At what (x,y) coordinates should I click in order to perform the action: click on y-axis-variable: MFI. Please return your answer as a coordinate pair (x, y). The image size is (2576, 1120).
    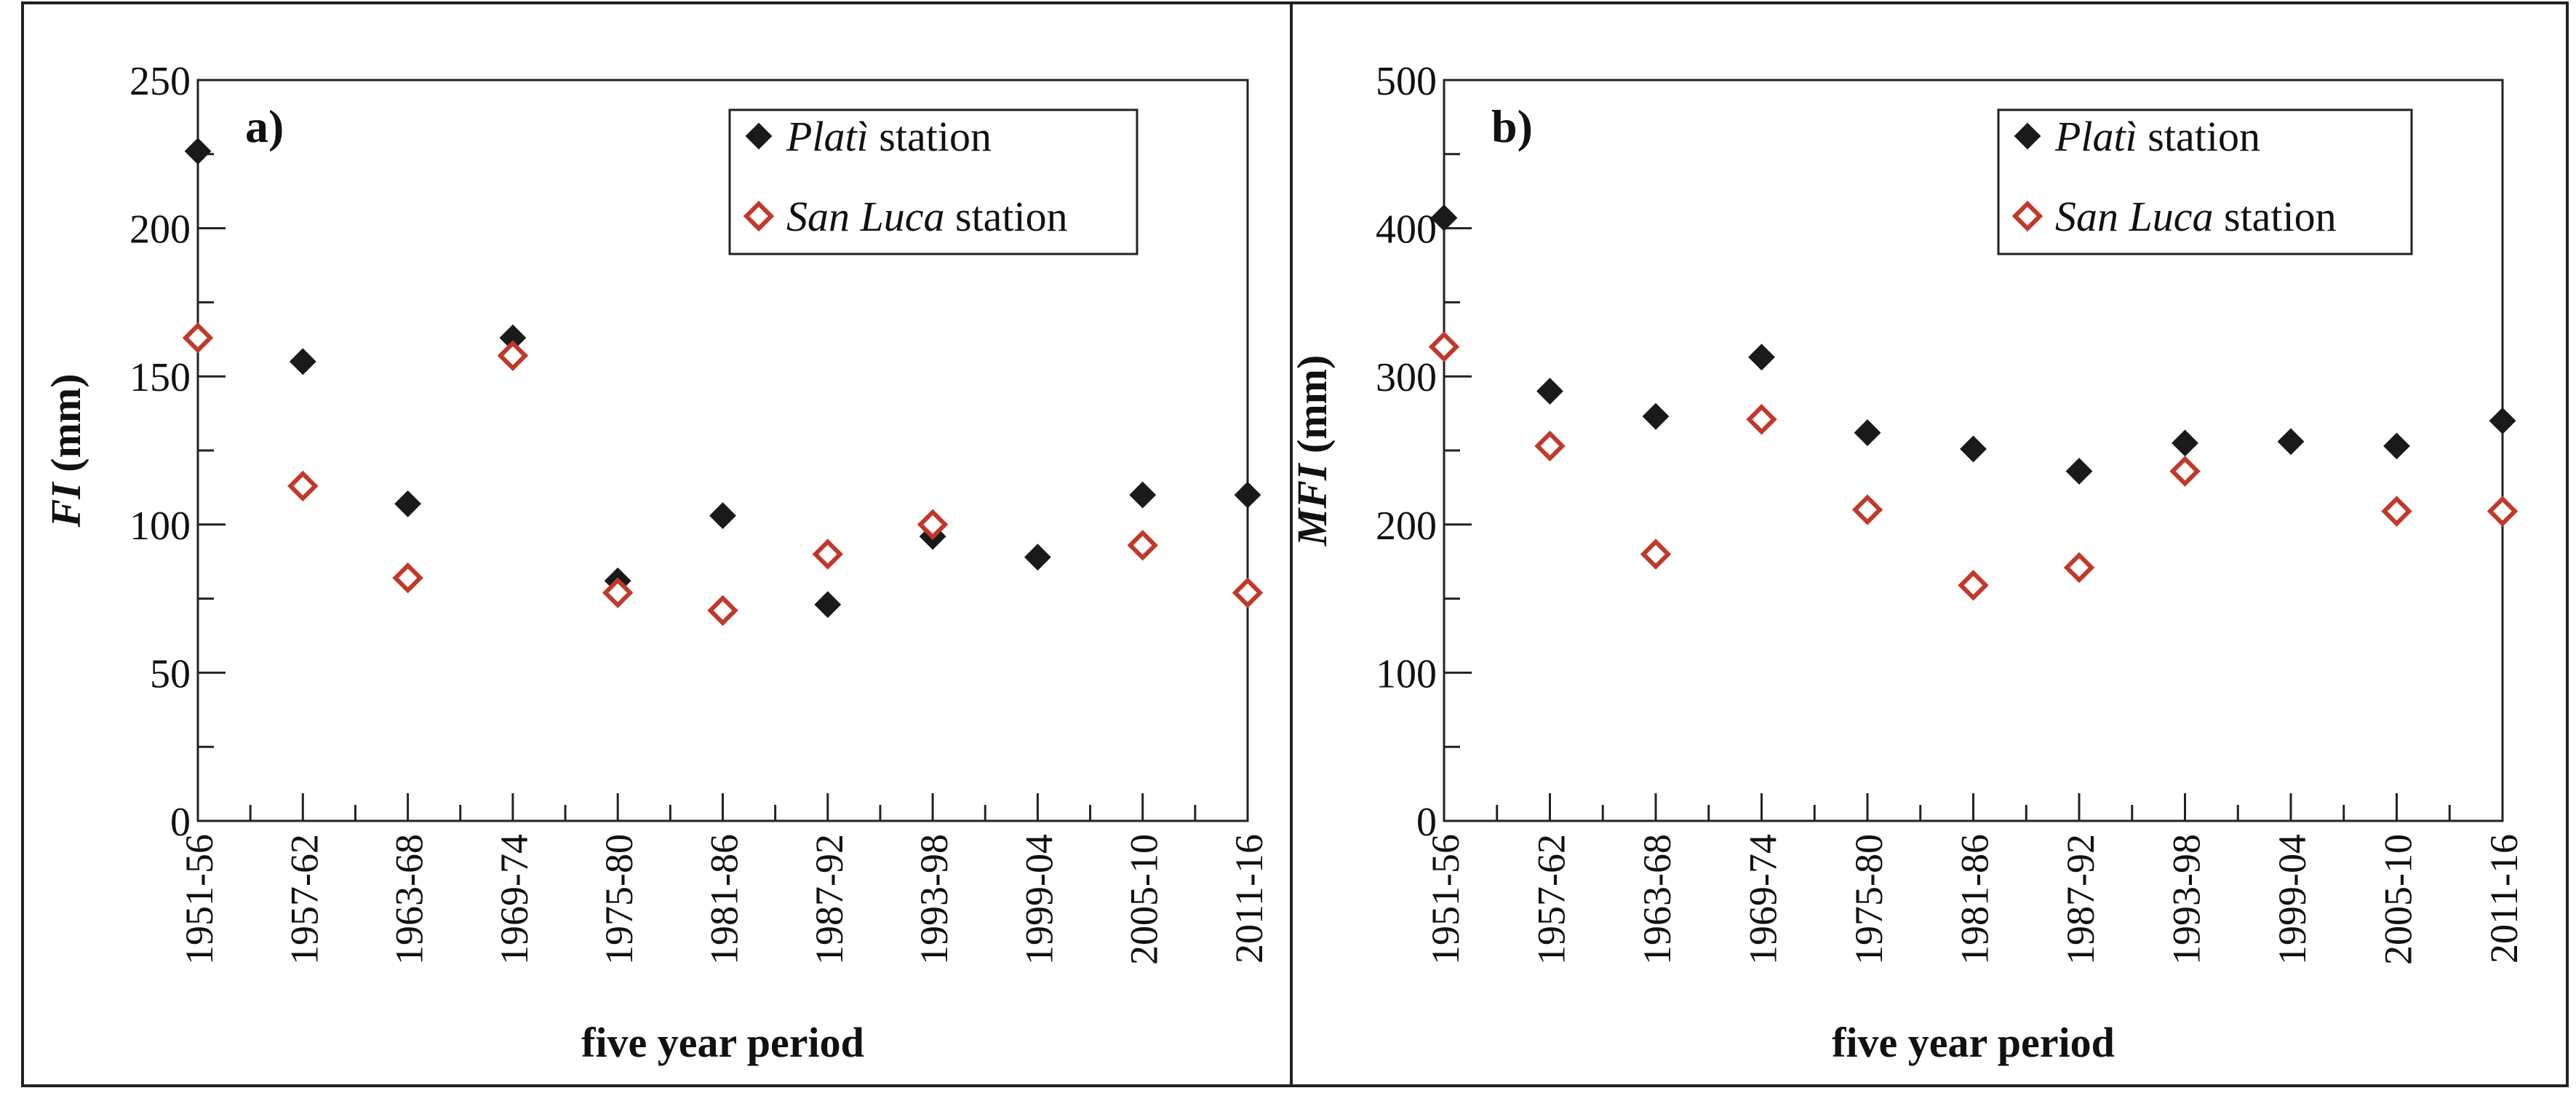
    Looking at the image, I should click on (1312, 504).